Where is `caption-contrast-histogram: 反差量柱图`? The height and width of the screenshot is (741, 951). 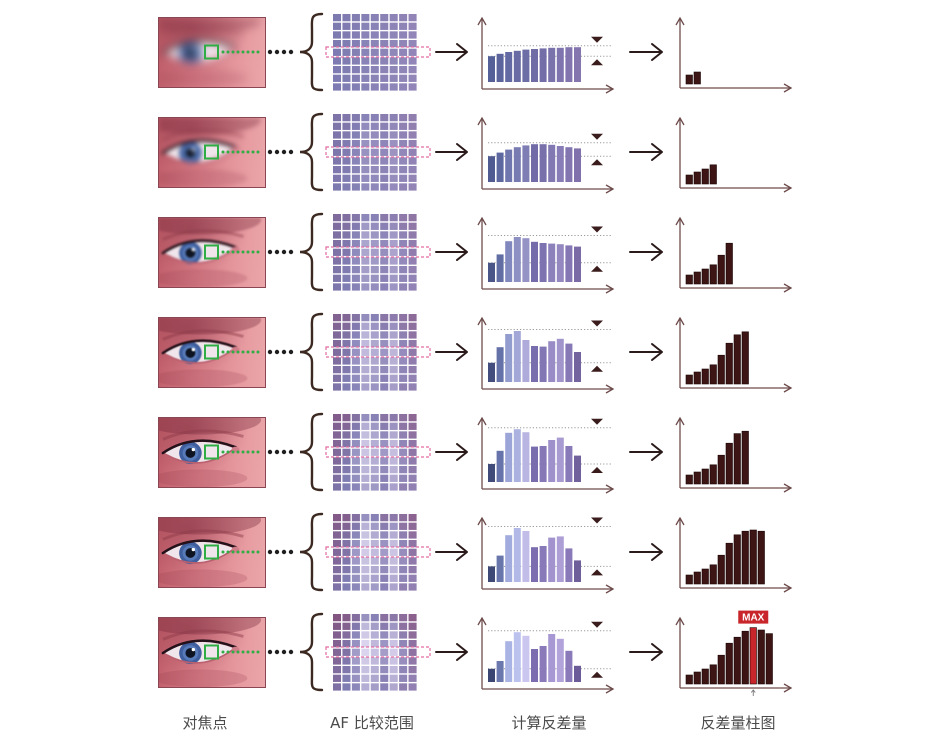 caption-contrast-histogram: 反差量柱图 is located at coordinates (738, 723).